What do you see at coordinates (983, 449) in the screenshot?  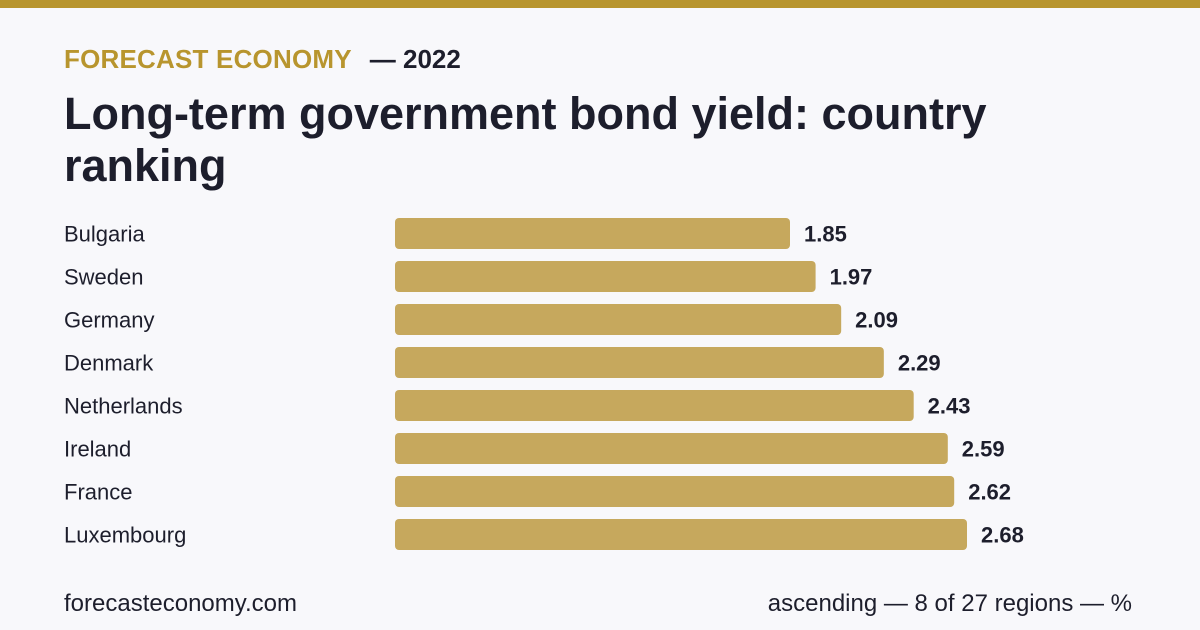 I see `value-label: 2.59` at bounding box center [983, 449].